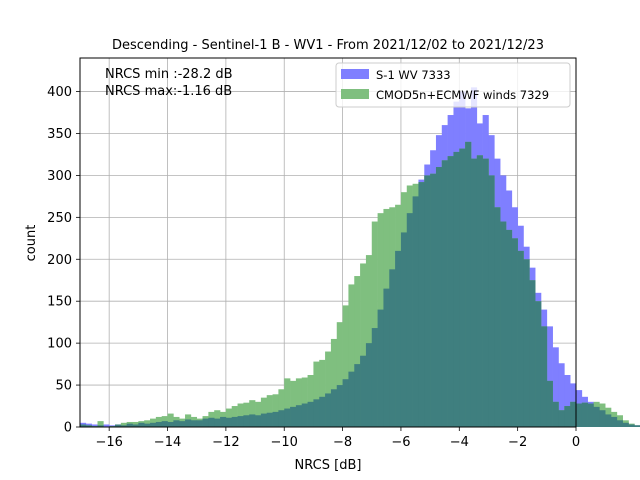  I want to click on x-axis-ticks: −16 −14 −12 −10 −8 −6 −4 −2 0, so click(337, 438).